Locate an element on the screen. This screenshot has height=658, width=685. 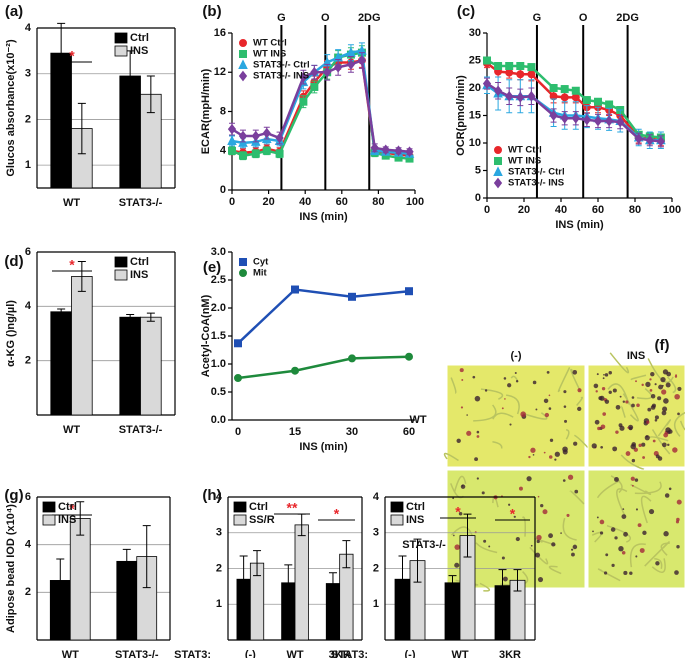
y-tick-label: 3 is located at coordinates (376, 533).